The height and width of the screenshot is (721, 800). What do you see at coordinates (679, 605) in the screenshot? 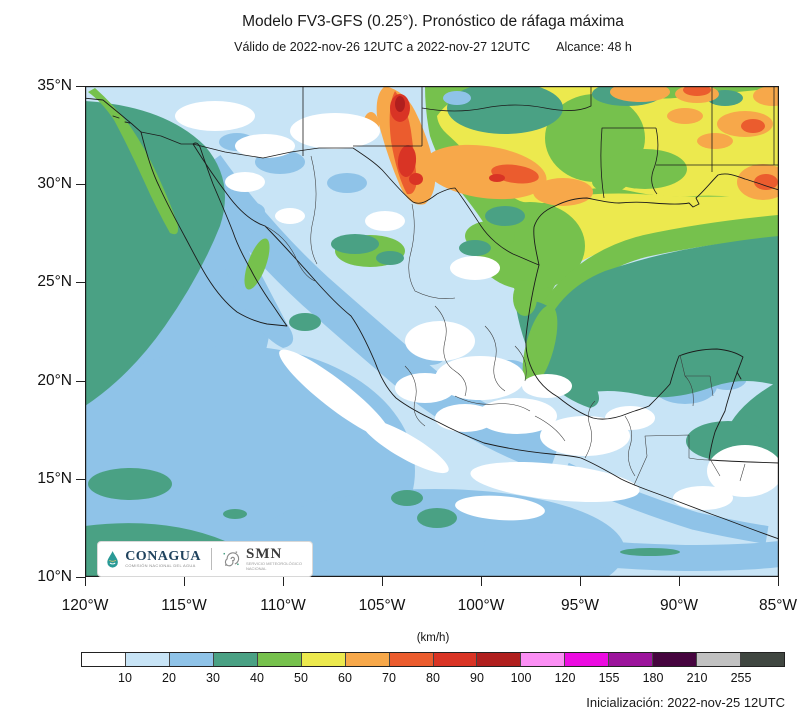
I see `x-axis-label: 90°W` at bounding box center [679, 605].